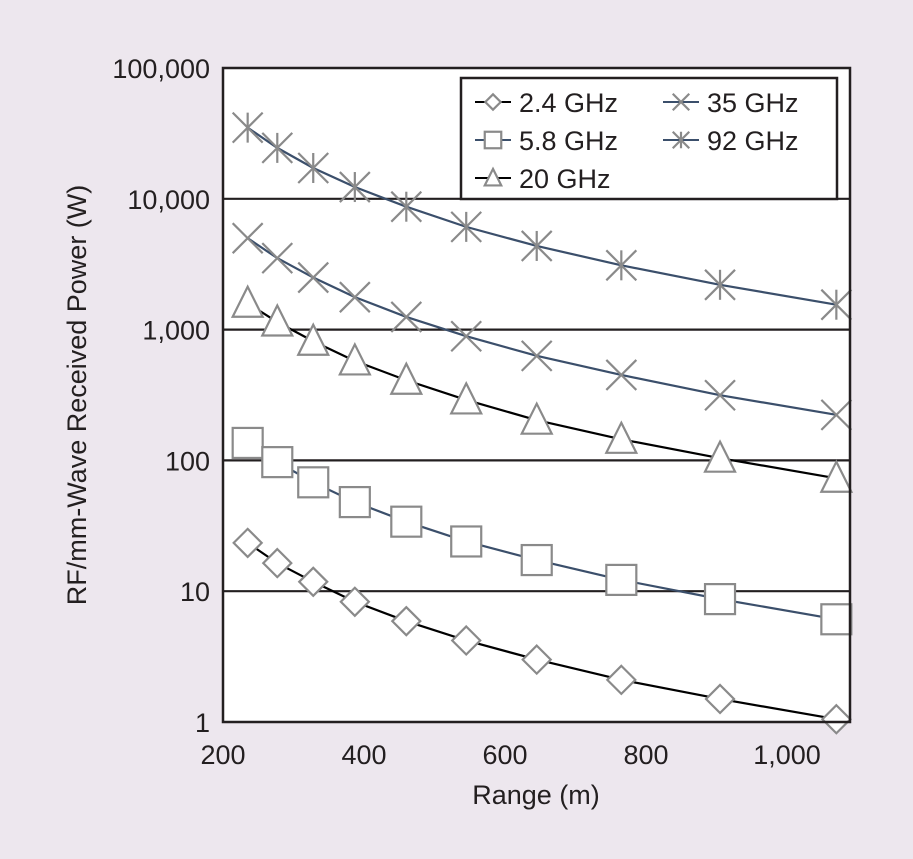 This screenshot has width=913, height=859. I want to click on y-axis-ticks: 1 10 100 1,000 10,000 100,000, so click(161, 396).